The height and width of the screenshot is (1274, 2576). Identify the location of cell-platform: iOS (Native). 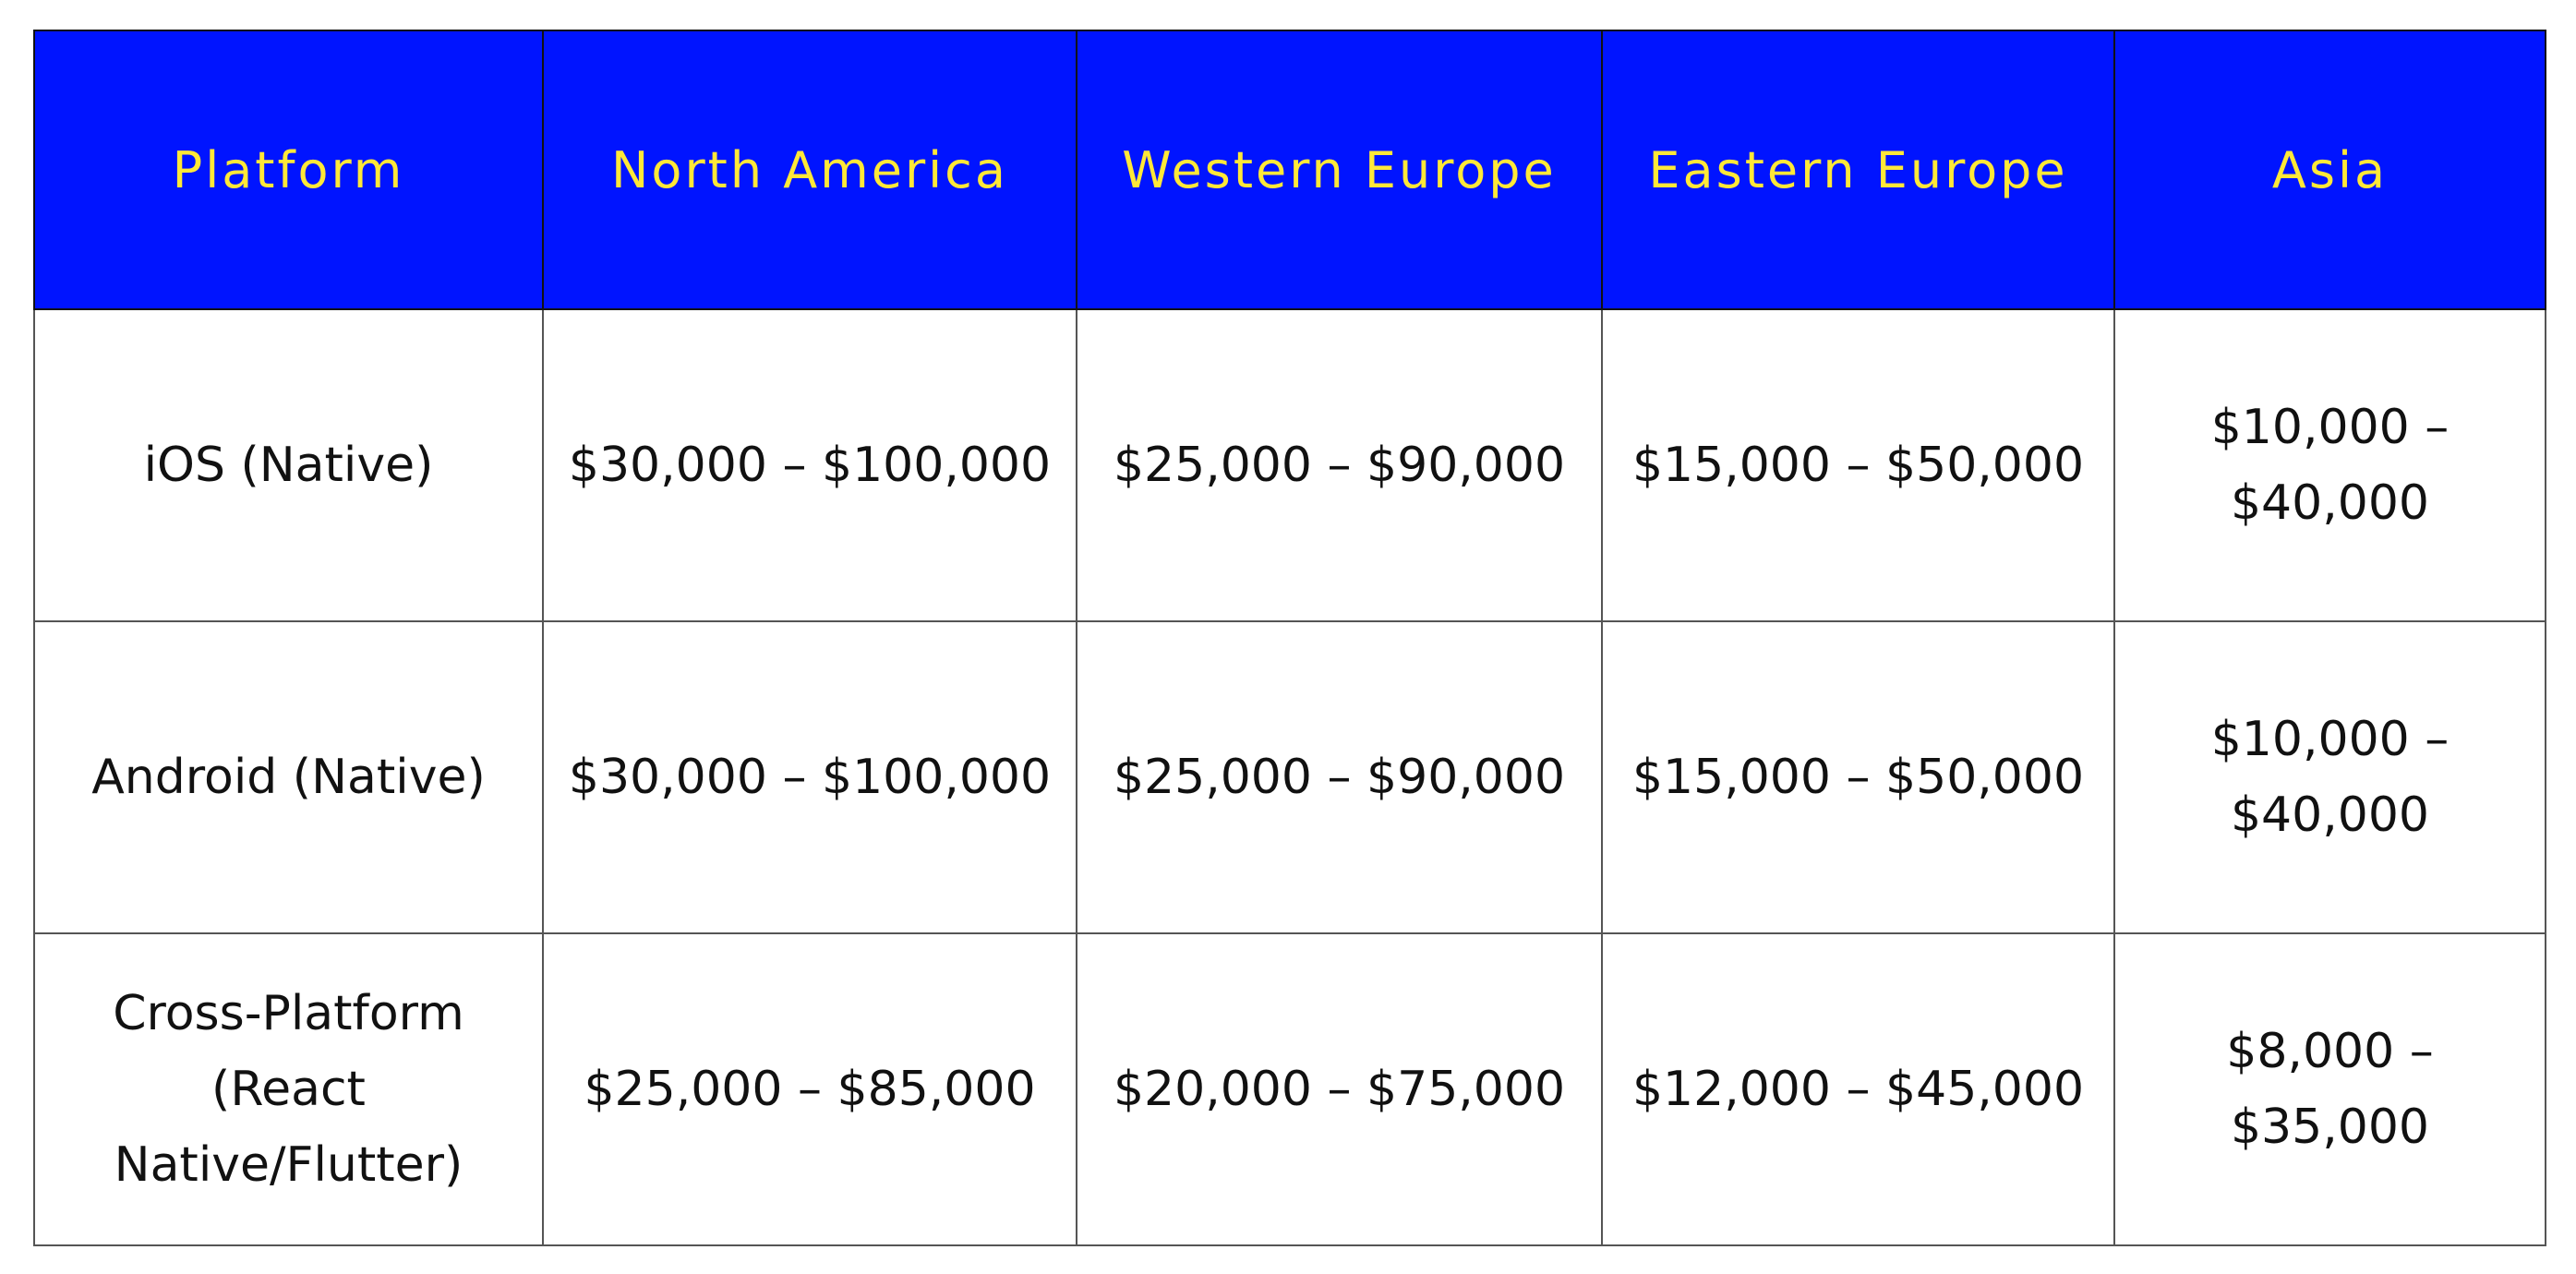
(288, 465).